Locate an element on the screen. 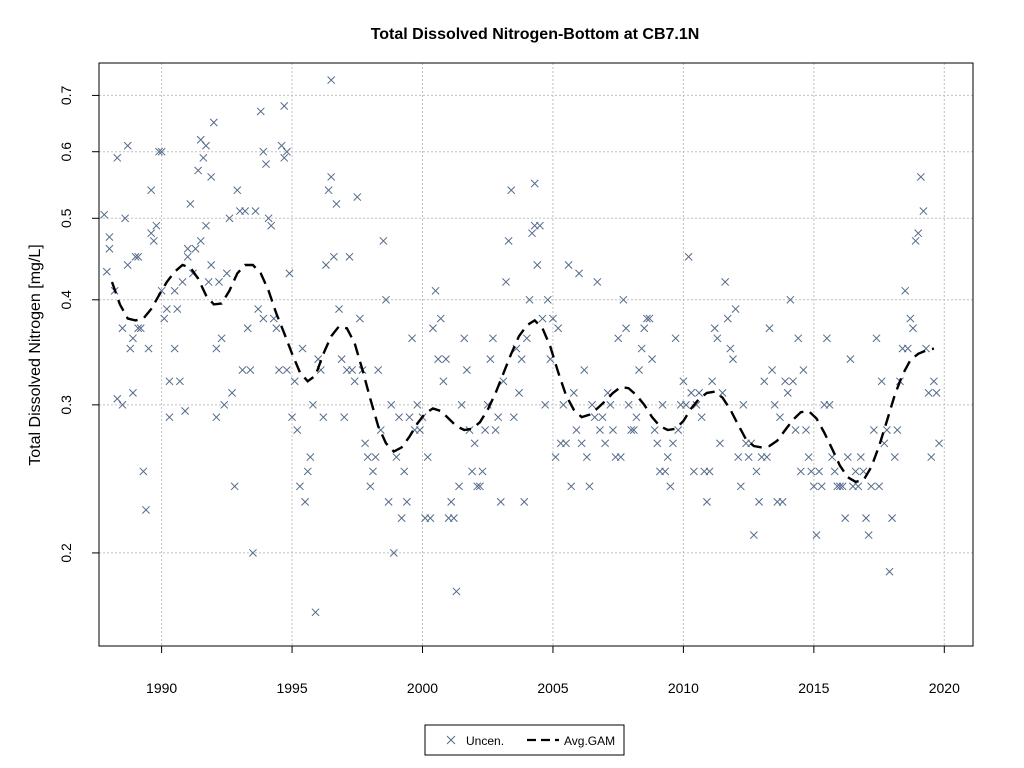 The height and width of the screenshot is (768, 1024). y-tick-label: 0.6 is located at coordinates (66, 152).